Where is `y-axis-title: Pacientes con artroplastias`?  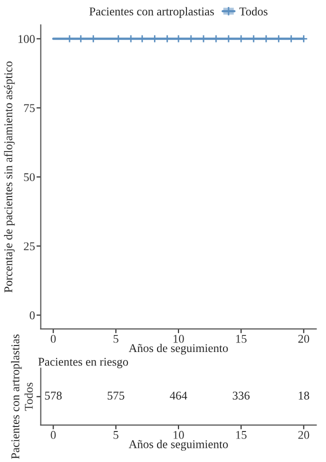
y-axis-title: Pacientes con artroplastias is located at coordinates (16, 396).